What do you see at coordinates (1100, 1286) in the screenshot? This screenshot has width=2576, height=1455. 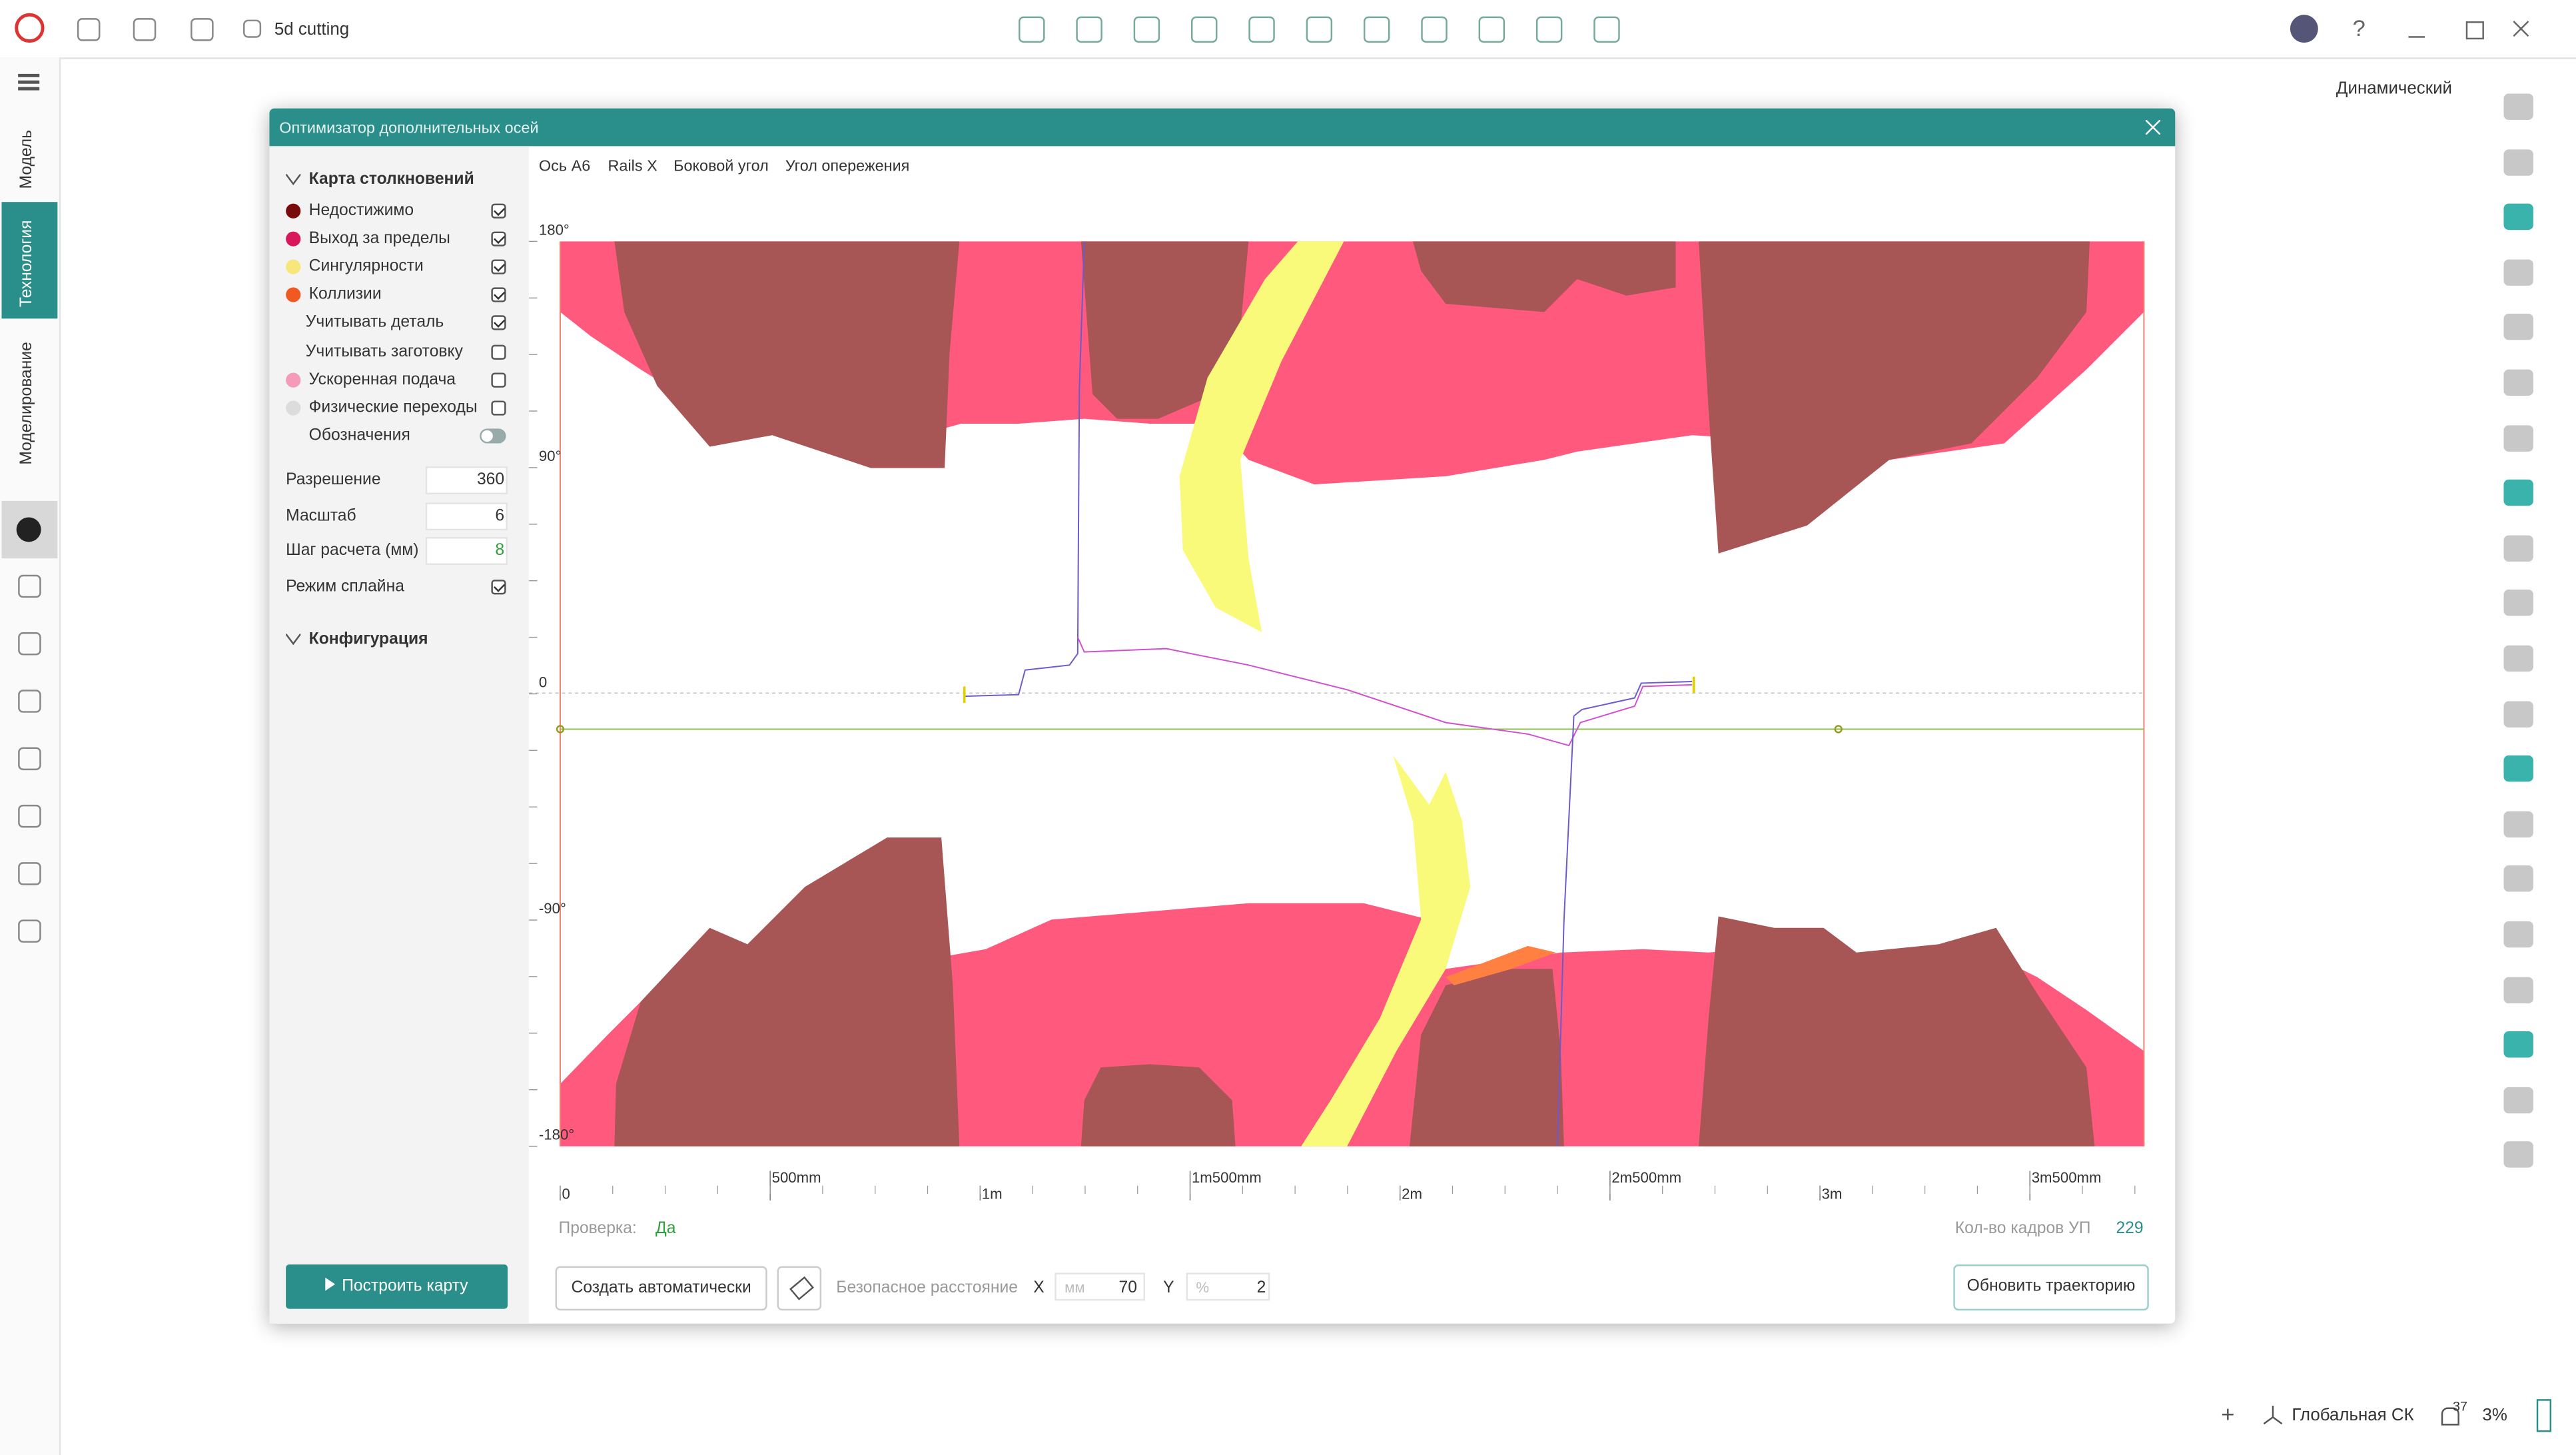 I see `x-input` at bounding box center [1100, 1286].